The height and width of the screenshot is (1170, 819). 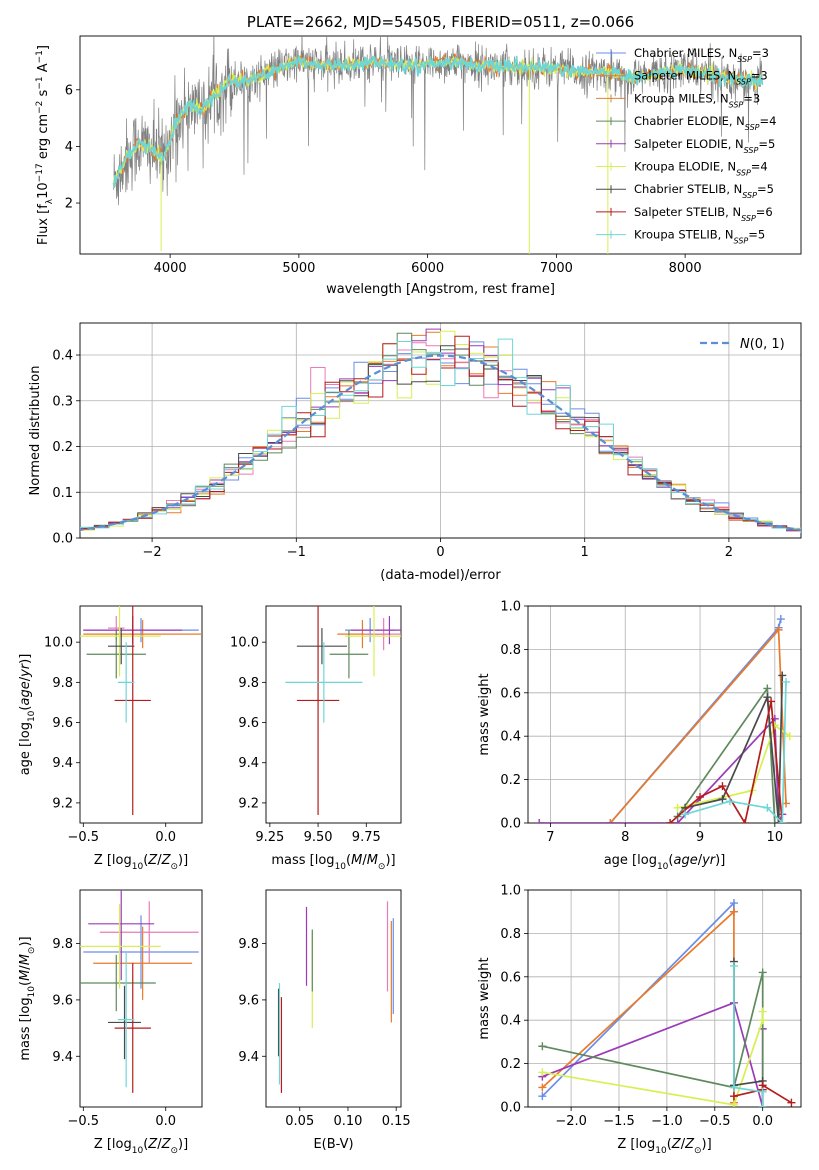 What do you see at coordinates (27, 715) in the screenshot?
I see `age-vs-Z-ylabel: age [log10(age/yr)]` at bounding box center [27, 715].